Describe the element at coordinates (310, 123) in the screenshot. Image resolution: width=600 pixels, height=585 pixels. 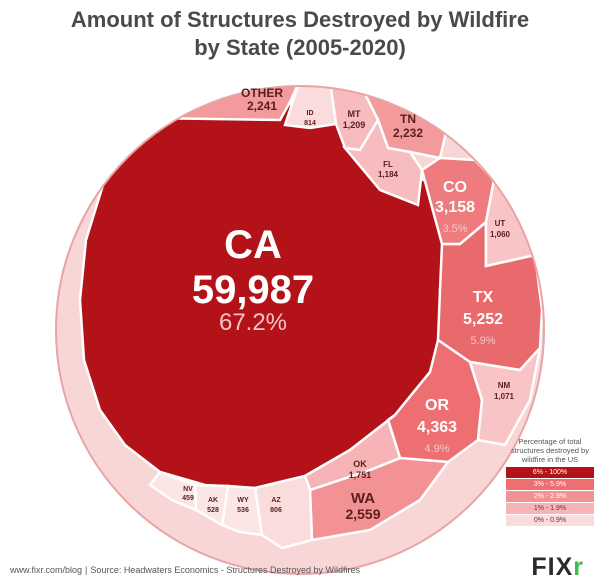
I see `label-id-value: 814` at that location.